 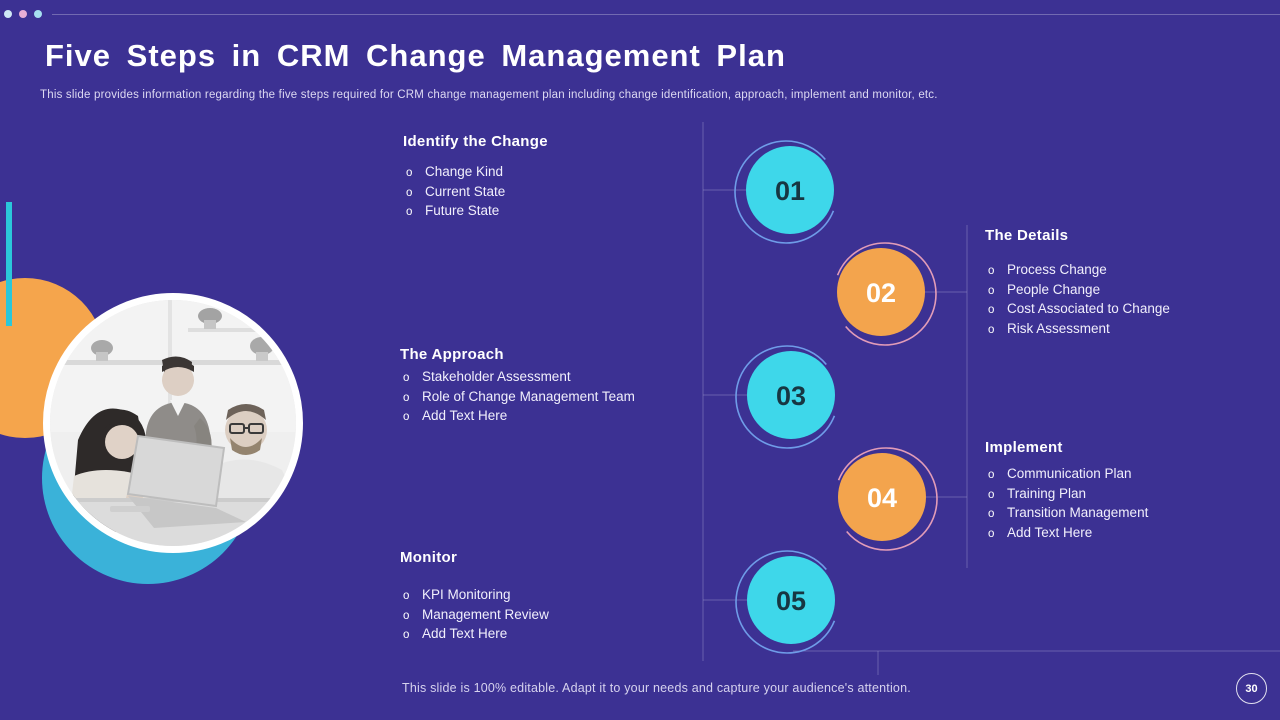 What do you see at coordinates (1088, 309) in the screenshot?
I see `list-item-label: Cost Associated to Change` at bounding box center [1088, 309].